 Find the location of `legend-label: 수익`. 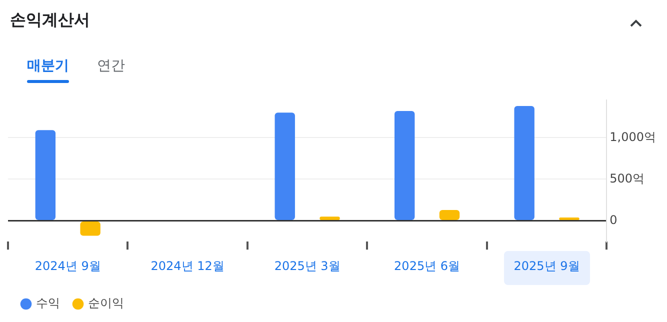

legend-label: 수익 is located at coordinates (48, 303).